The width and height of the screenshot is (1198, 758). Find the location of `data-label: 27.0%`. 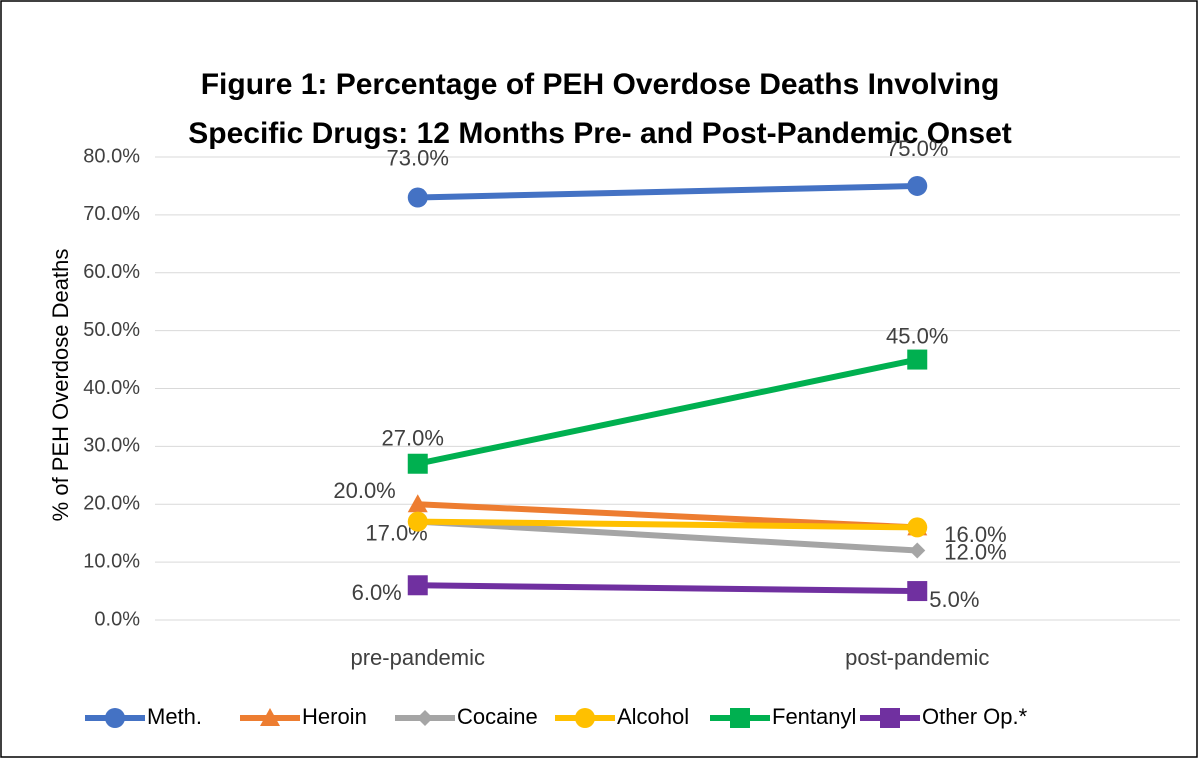

data-label: 27.0% is located at coordinates (413, 438).